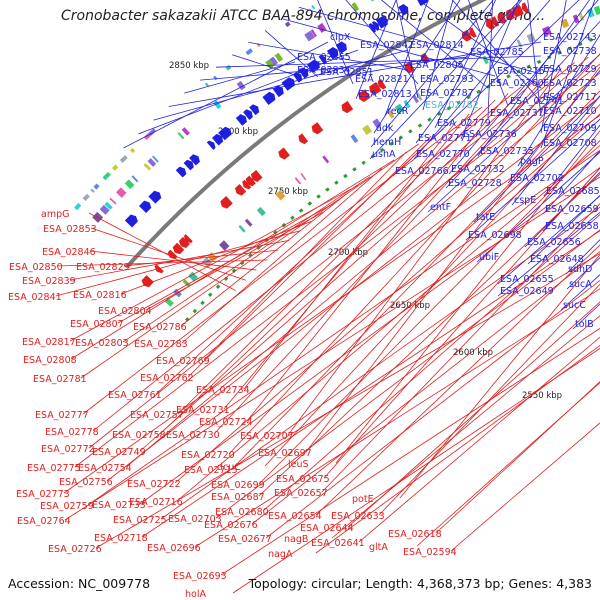 This screenshot has width=600, height=600. I want to click on gene-label: leuS, so click(298, 464).